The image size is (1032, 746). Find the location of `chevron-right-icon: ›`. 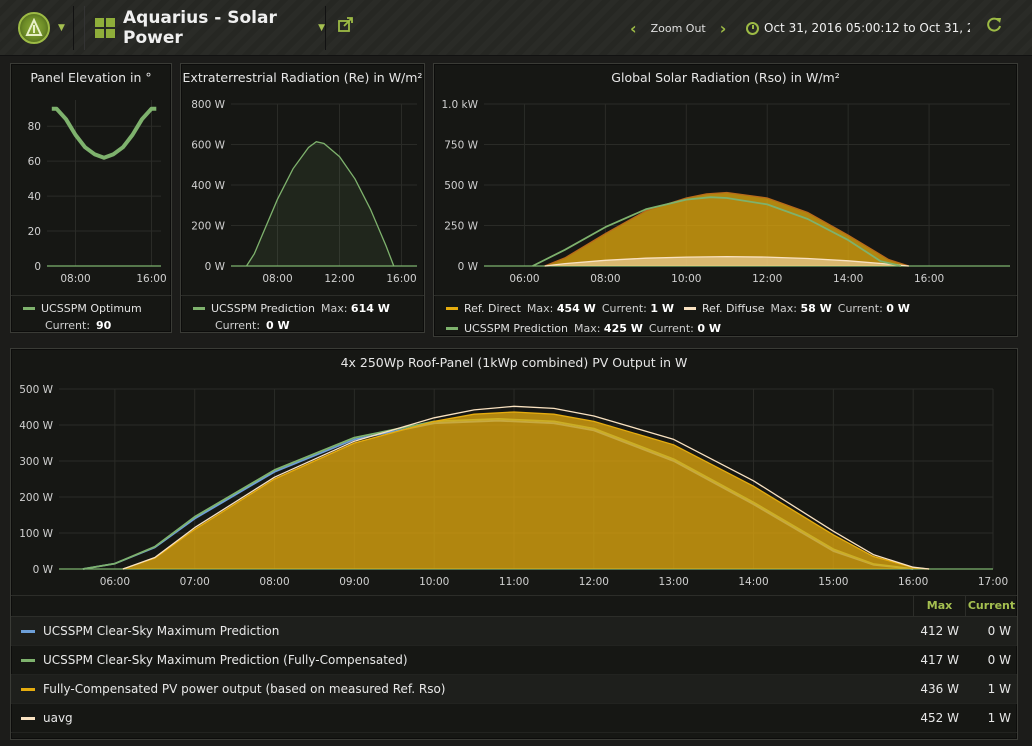

chevron-right-icon: › is located at coordinates (723, 28).